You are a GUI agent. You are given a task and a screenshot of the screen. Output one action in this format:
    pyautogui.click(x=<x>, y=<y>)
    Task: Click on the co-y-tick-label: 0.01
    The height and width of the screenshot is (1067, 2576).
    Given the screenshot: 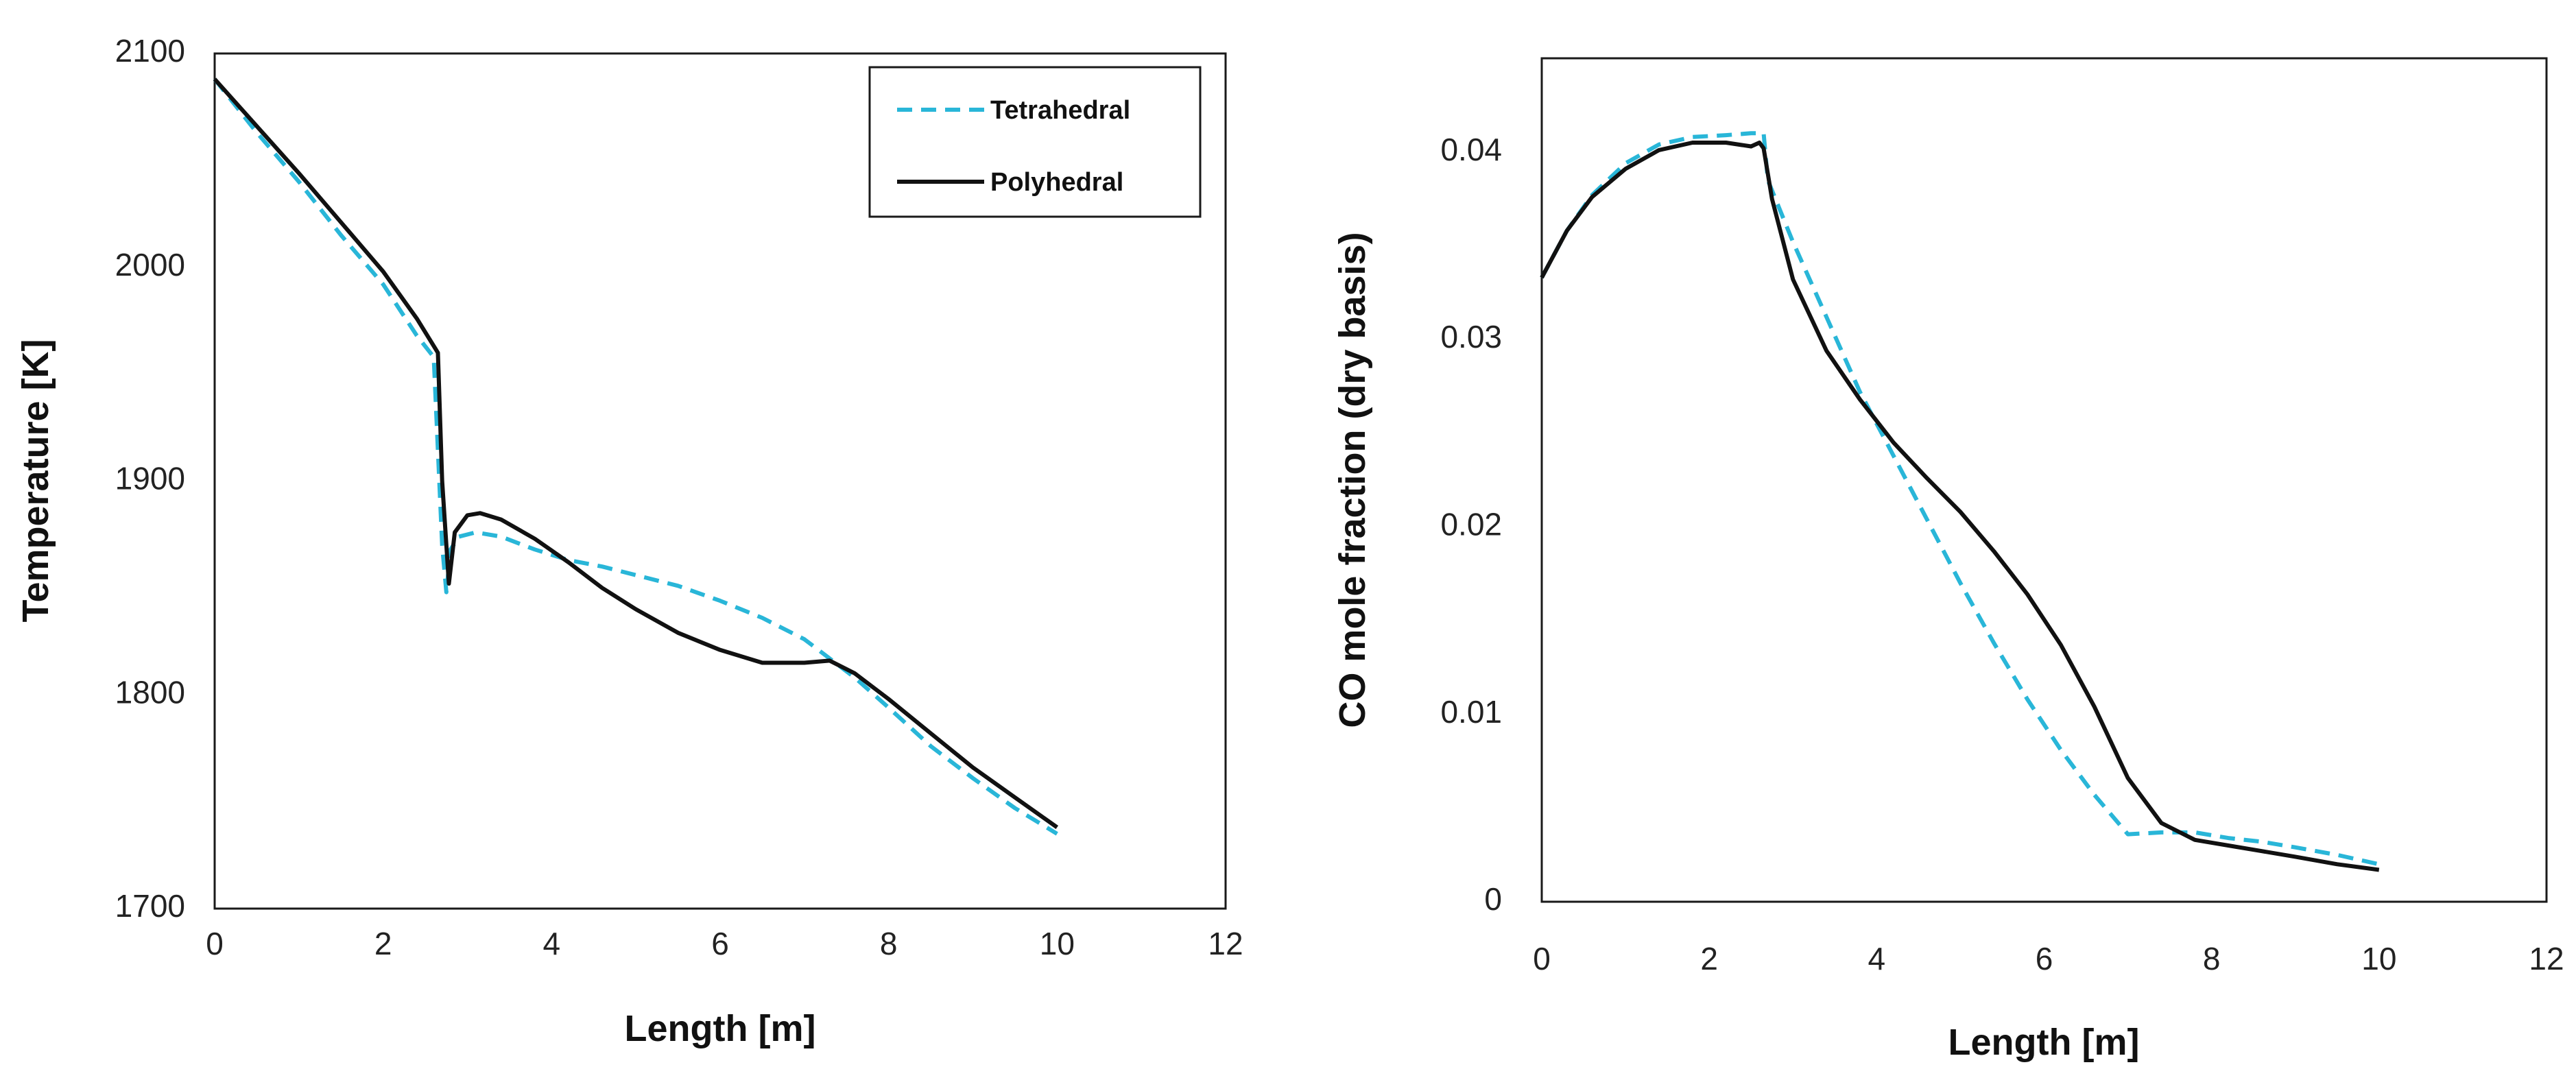 What is the action you would take?
    pyautogui.click(x=1471, y=712)
    